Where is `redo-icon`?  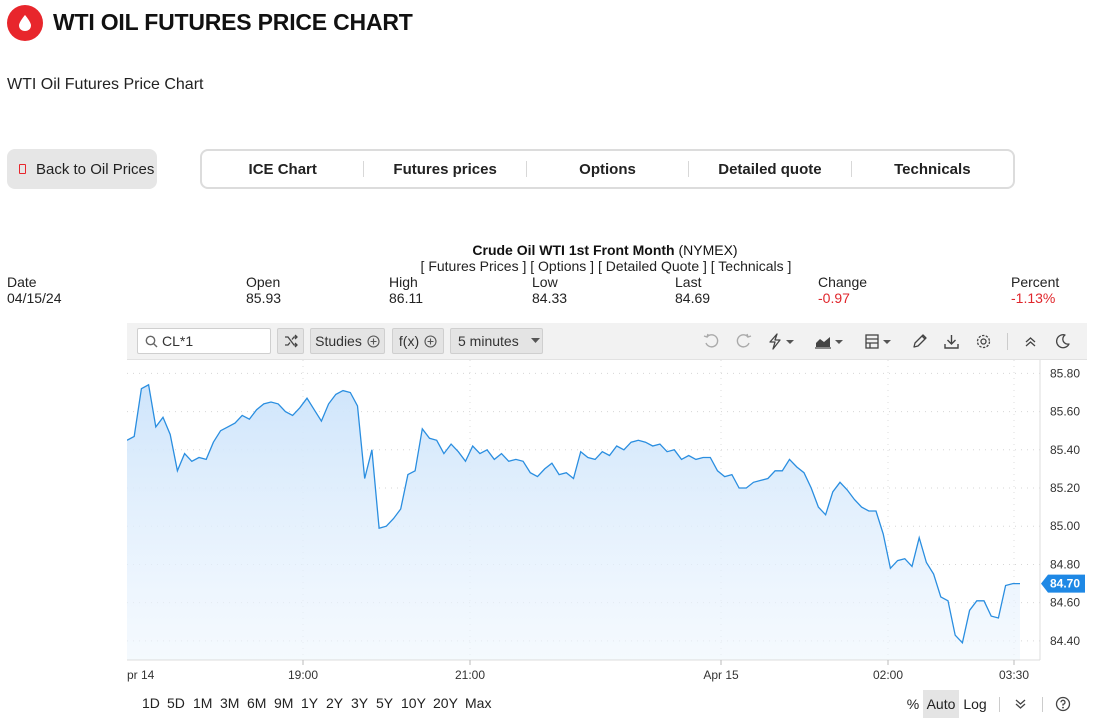
redo-icon is located at coordinates (743, 340).